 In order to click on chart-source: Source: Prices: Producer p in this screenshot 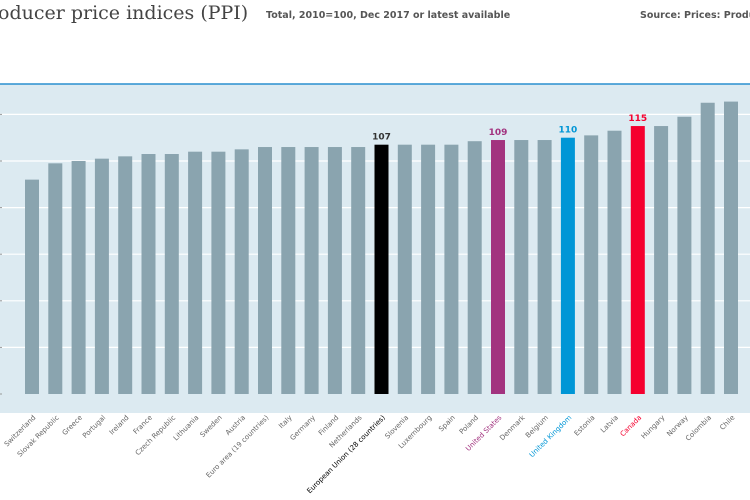, I will do `click(695, 15)`.